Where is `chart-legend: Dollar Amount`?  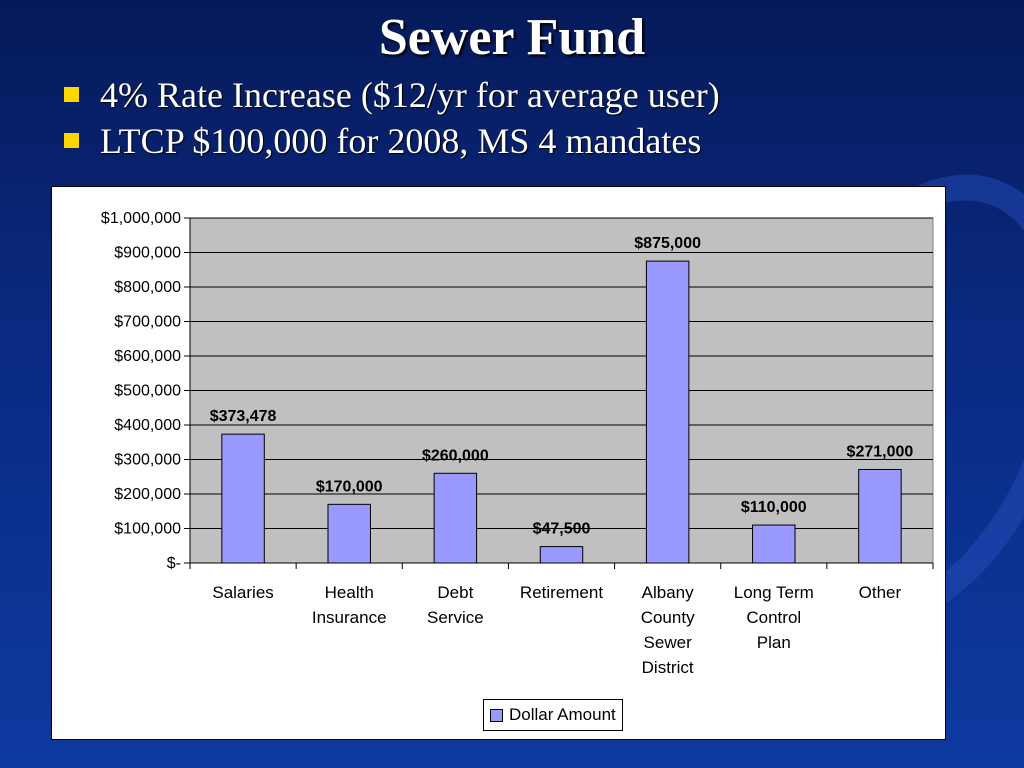 chart-legend: Dollar Amount is located at coordinates (553, 715).